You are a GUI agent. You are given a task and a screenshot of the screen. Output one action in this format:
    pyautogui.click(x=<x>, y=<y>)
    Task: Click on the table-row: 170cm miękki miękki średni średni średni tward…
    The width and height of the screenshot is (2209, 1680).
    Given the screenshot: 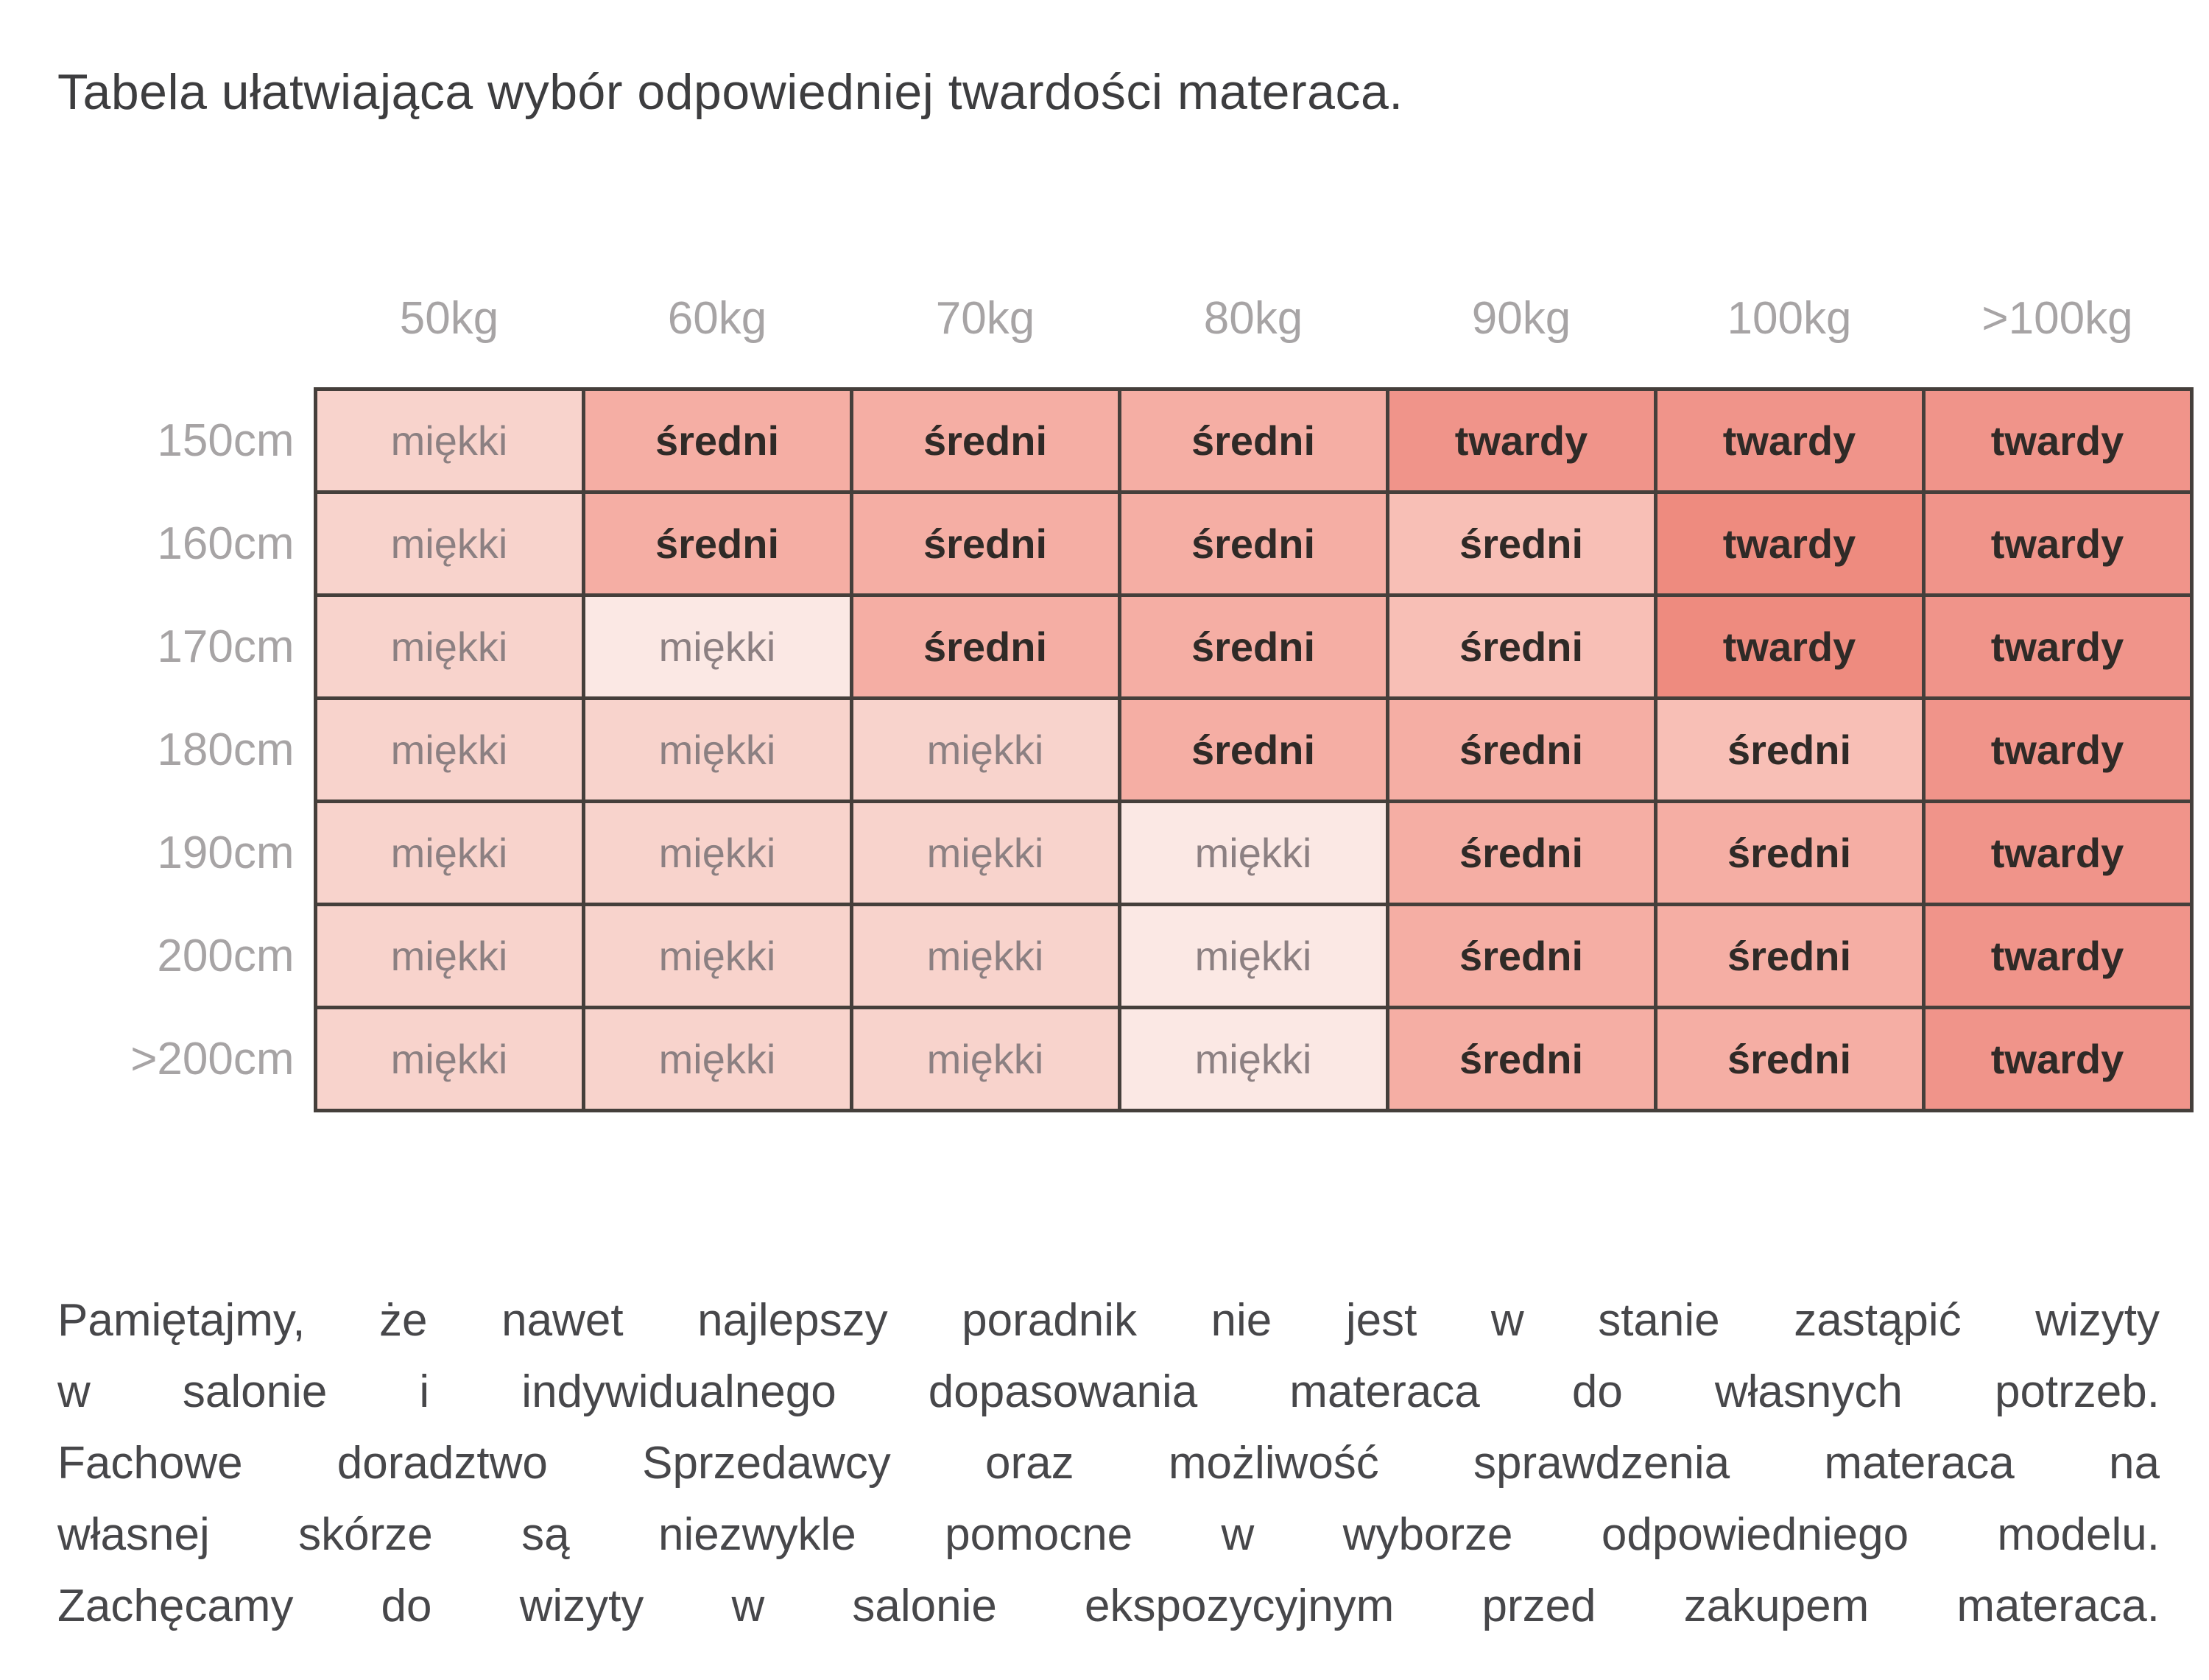 What is the action you would take?
    pyautogui.click(x=1125, y=646)
    